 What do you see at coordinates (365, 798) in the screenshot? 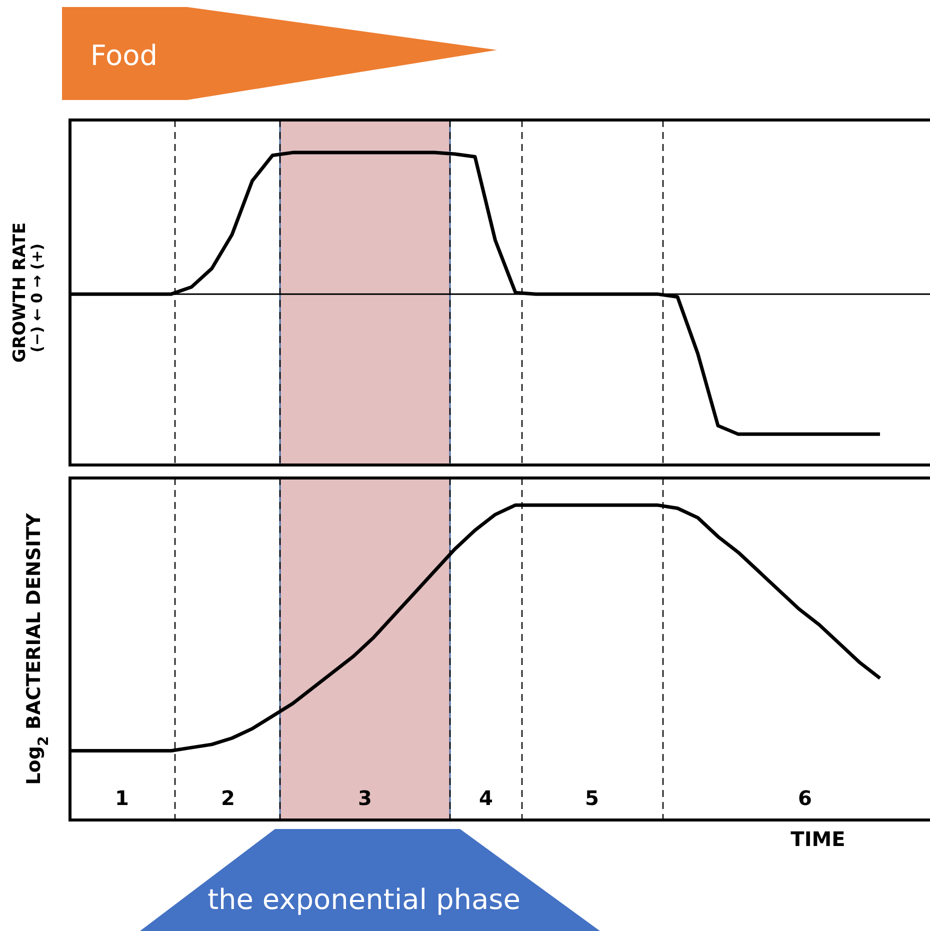
I see `annotation: 3` at bounding box center [365, 798].